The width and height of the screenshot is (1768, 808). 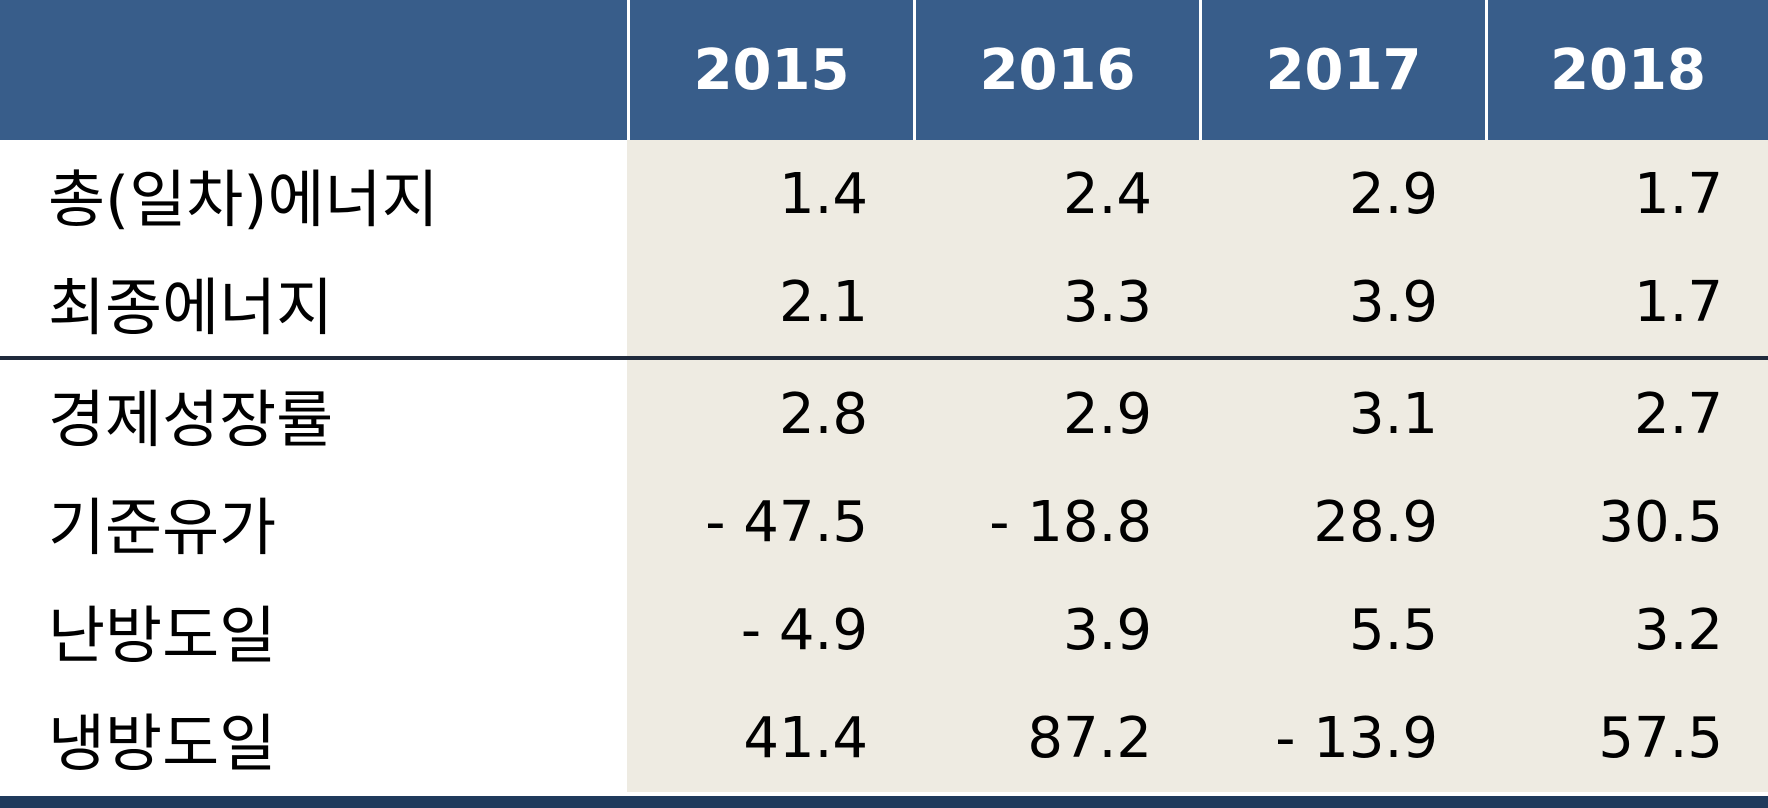 What do you see at coordinates (313, 414) in the screenshot?
I see `row-label: 경제성장률` at bounding box center [313, 414].